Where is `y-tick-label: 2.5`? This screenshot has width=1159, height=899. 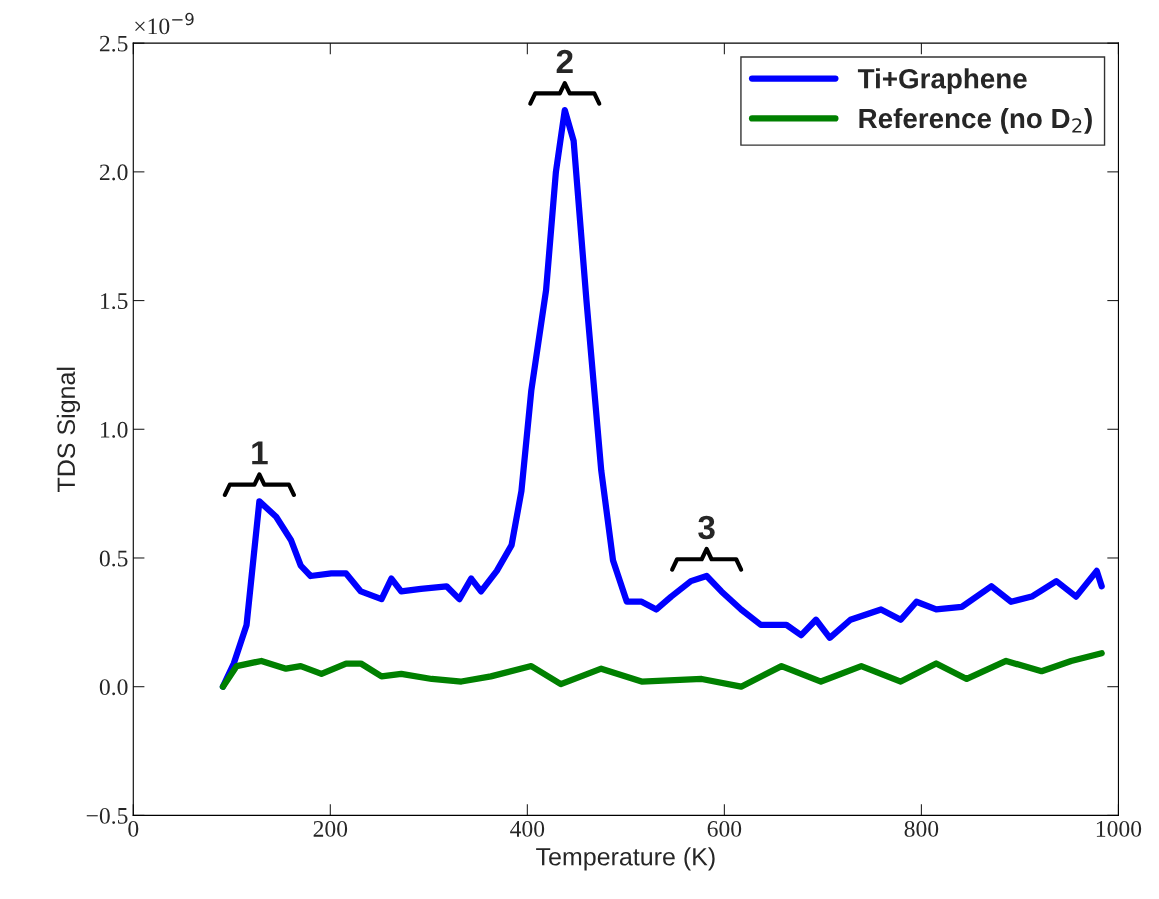
y-tick-label: 2.5 is located at coordinates (113, 43).